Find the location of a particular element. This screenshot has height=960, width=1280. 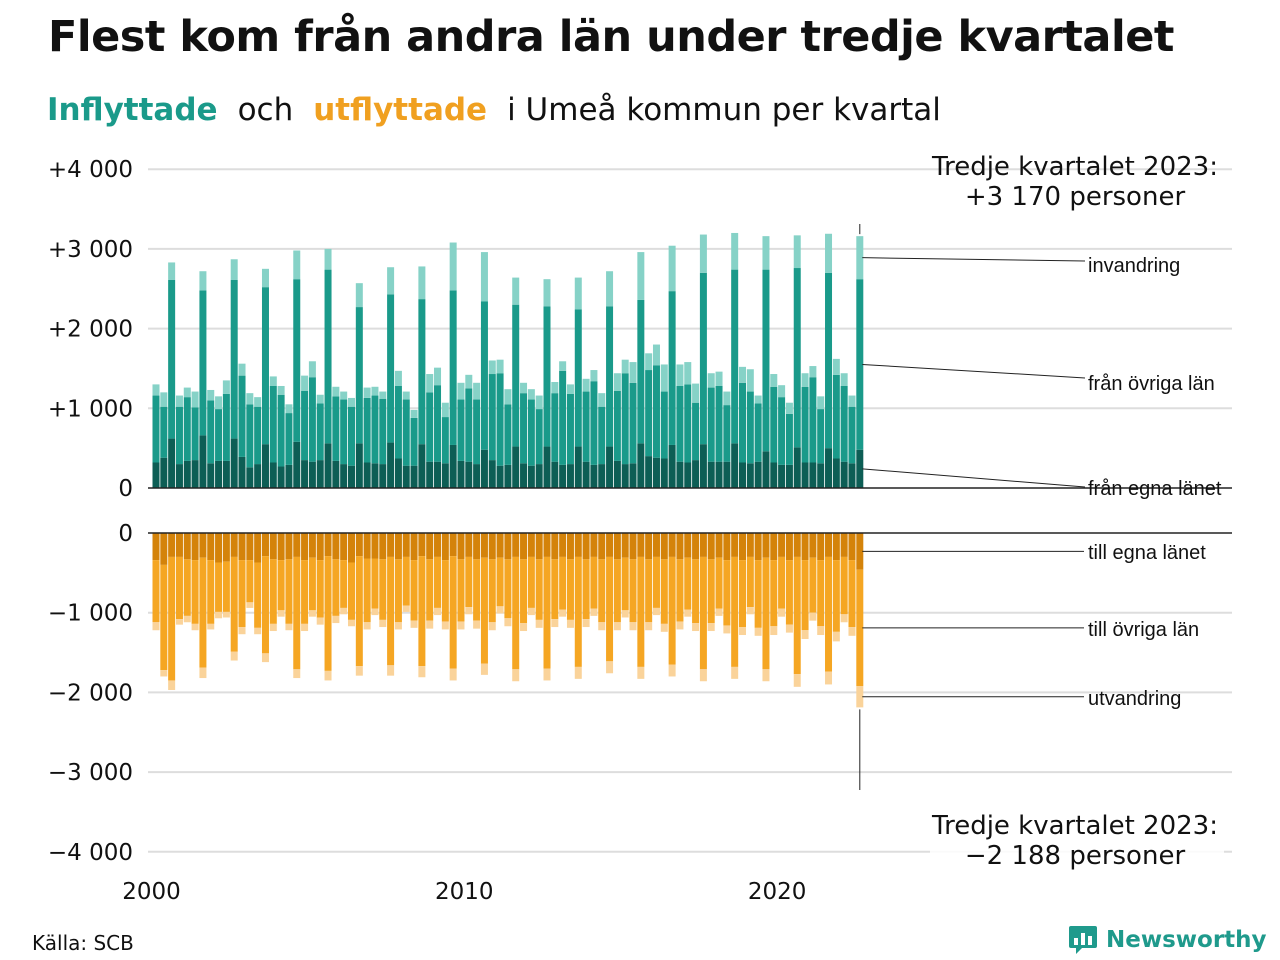

subtitle-rest: i Umeå kommun per kvartal is located at coordinates (724, 110).